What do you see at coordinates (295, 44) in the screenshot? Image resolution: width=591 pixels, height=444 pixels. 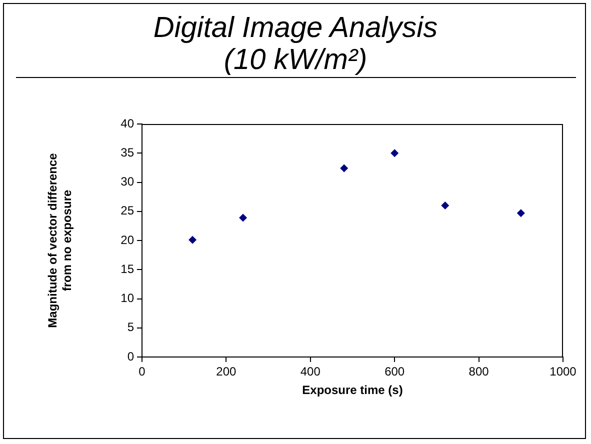 I see `chart-title: Digital Image Analysis (10 kW/m²)` at bounding box center [295, 44].